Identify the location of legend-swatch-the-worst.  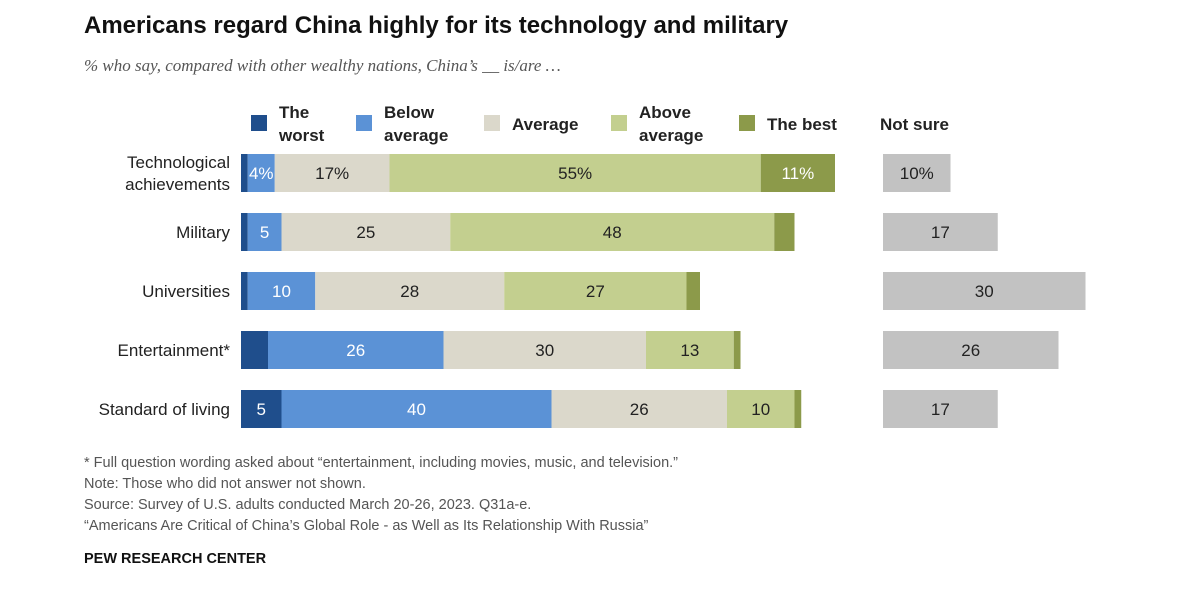
(259, 123).